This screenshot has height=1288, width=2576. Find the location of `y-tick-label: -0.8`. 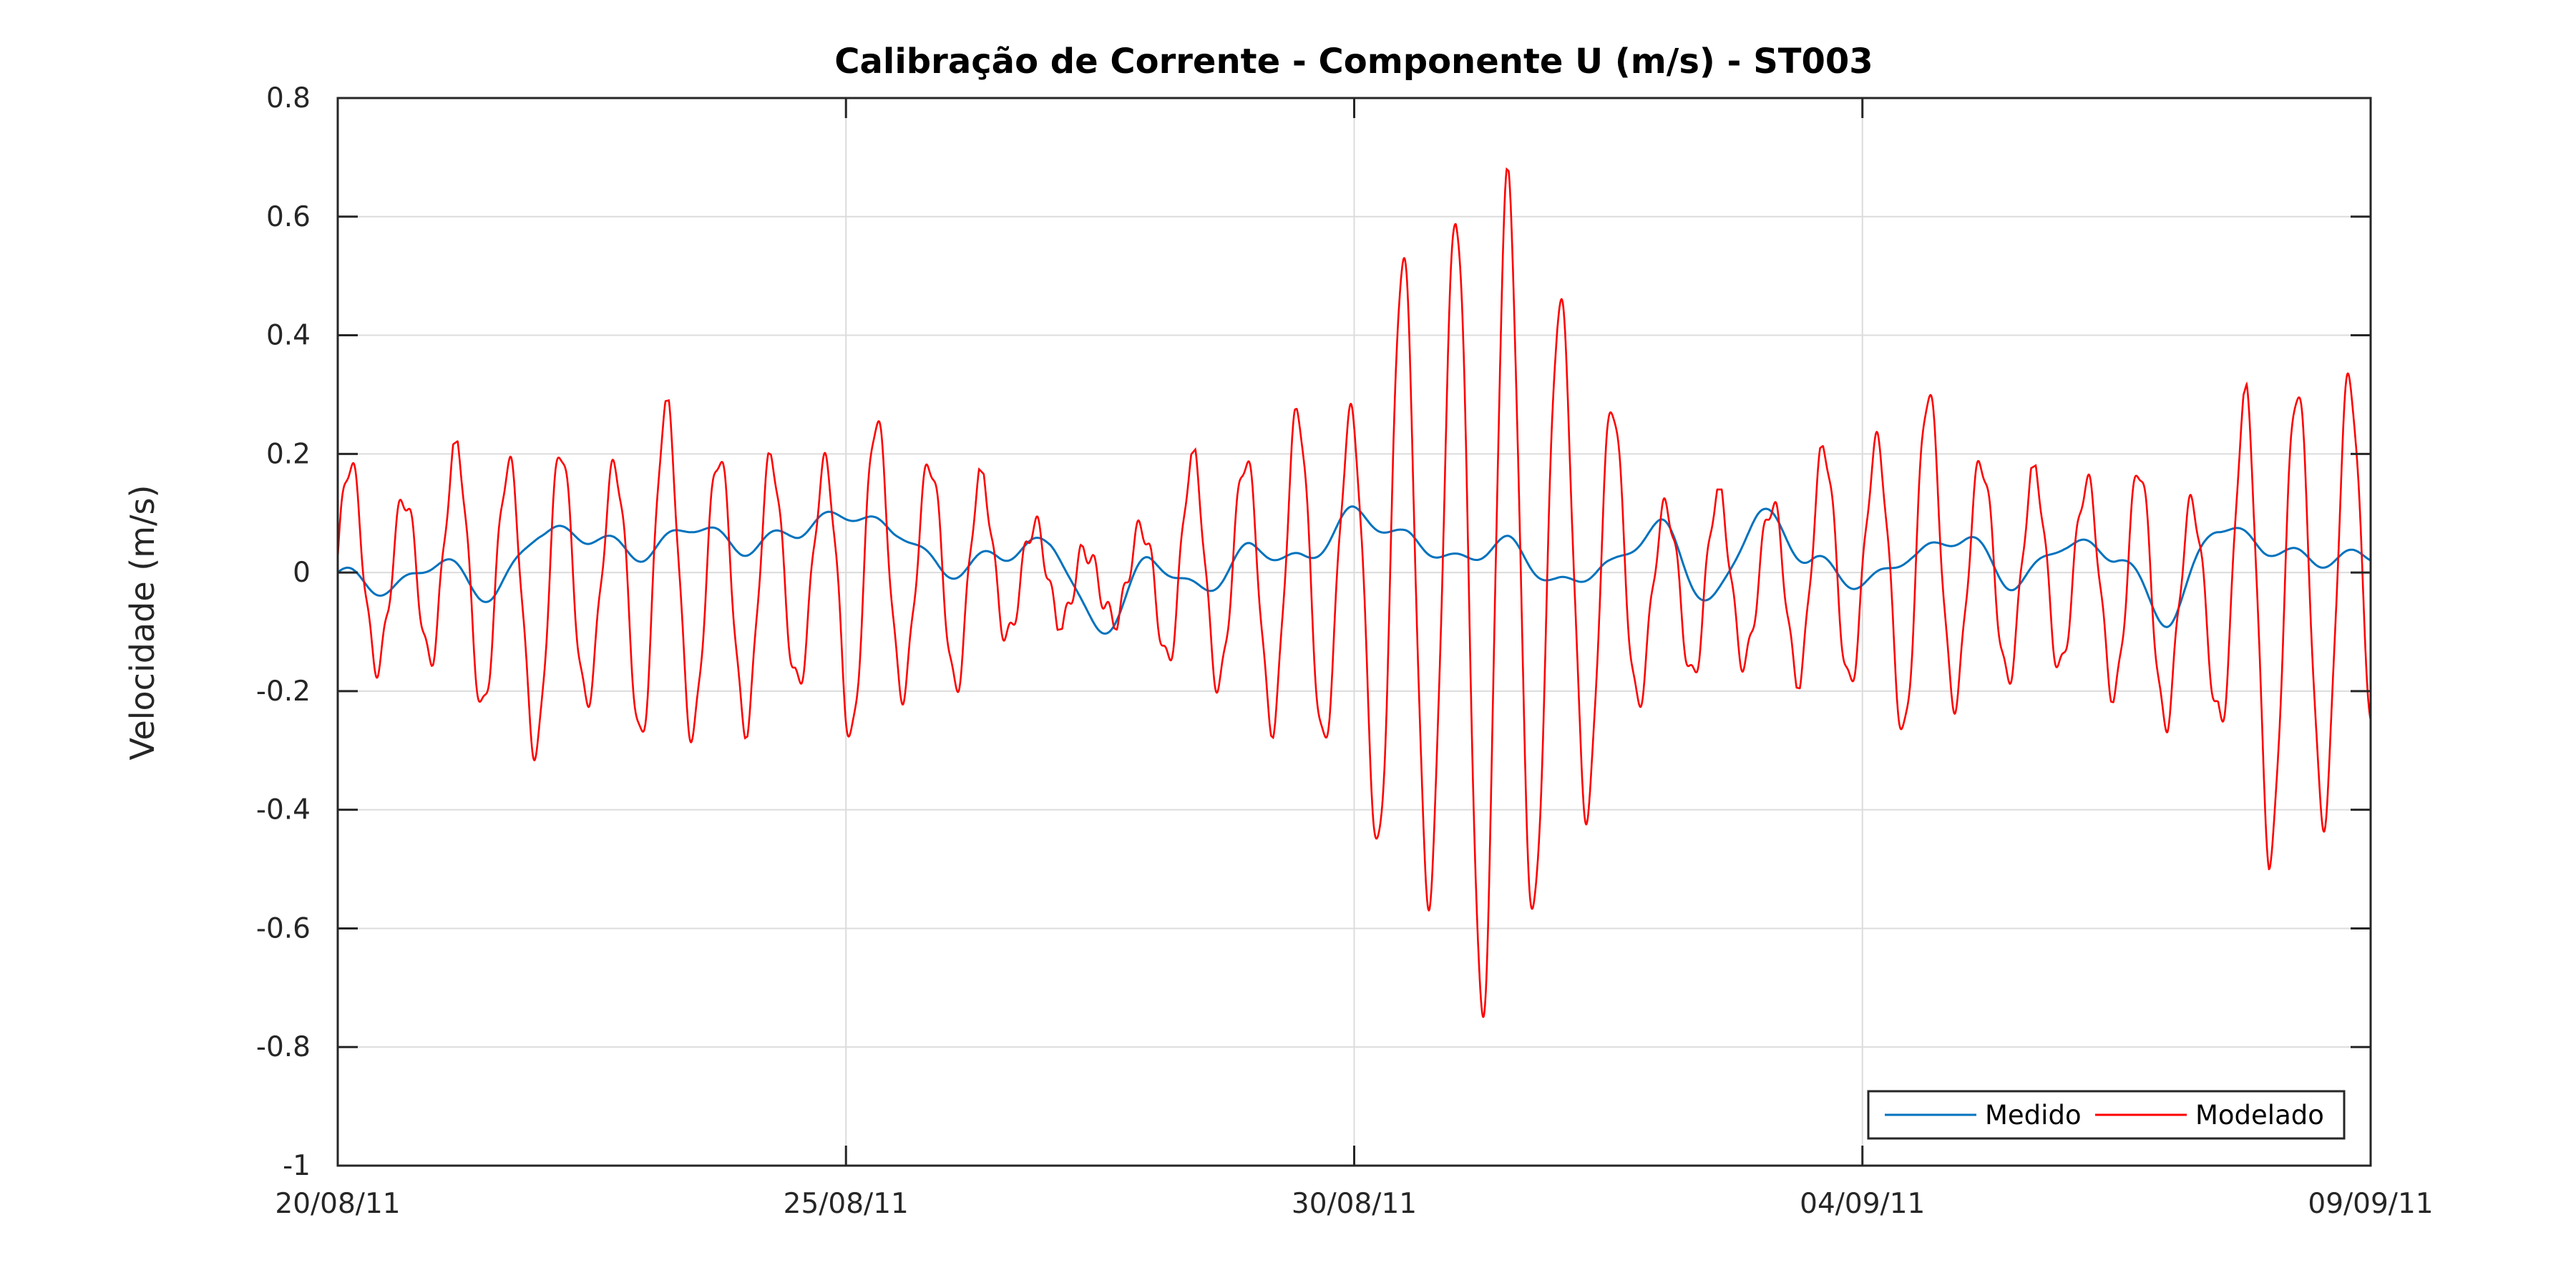

y-tick-label: -0.8 is located at coordinates (283, 1047).